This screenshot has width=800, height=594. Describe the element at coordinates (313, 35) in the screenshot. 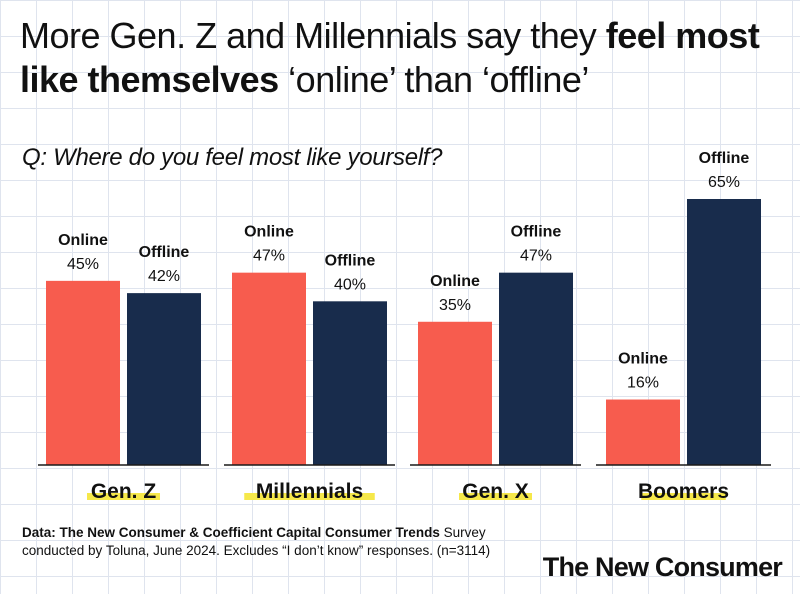

I see `title-part1: More Gen. Z and Millennials say they` at that location.